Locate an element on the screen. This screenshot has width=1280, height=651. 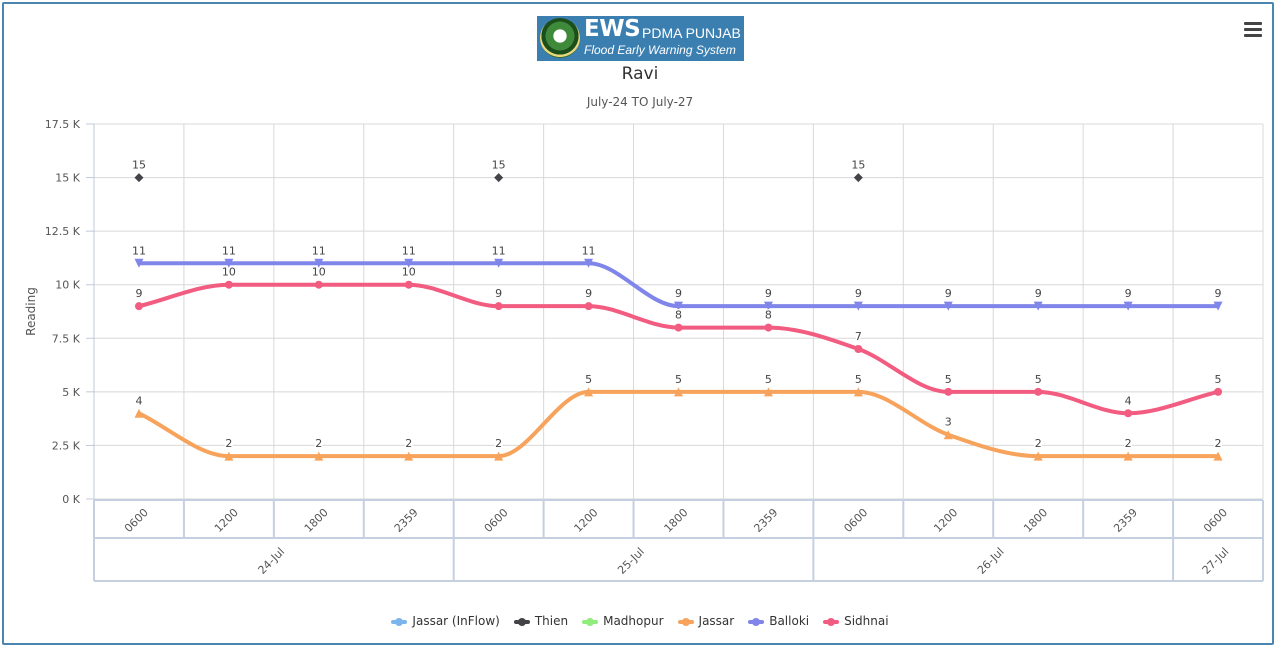
x-tick-label: 2359 is located at coordinates (765, 520).